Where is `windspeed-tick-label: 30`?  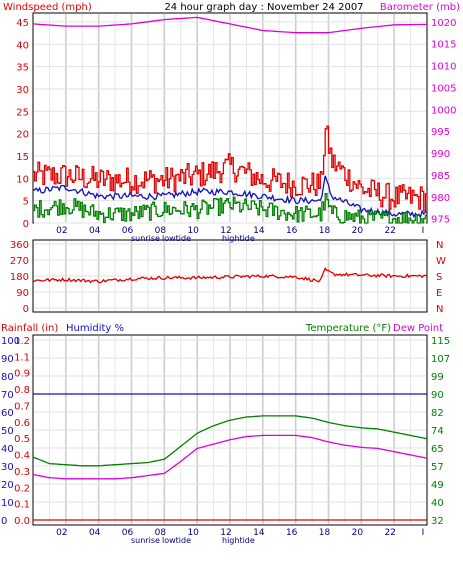
windspeed-tick-label: 30 is located at coordinates (22, 90).